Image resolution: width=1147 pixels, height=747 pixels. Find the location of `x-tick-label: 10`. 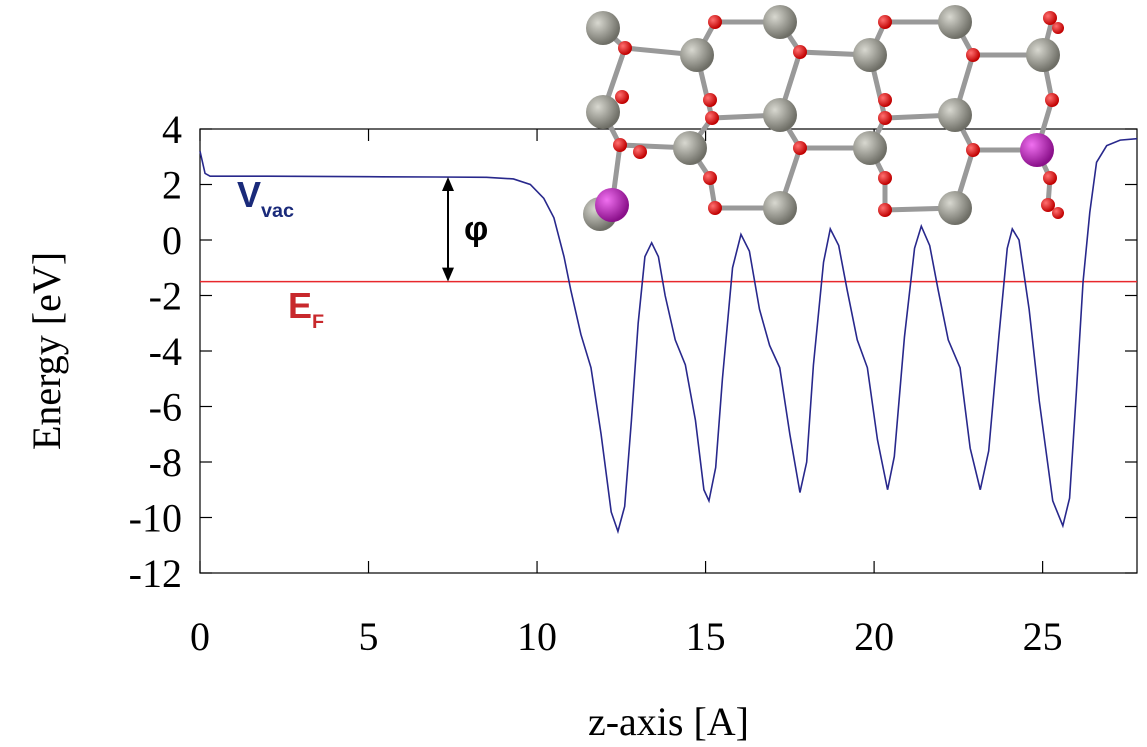

x-tick-label: 10 is located at coordinates (537, 636).